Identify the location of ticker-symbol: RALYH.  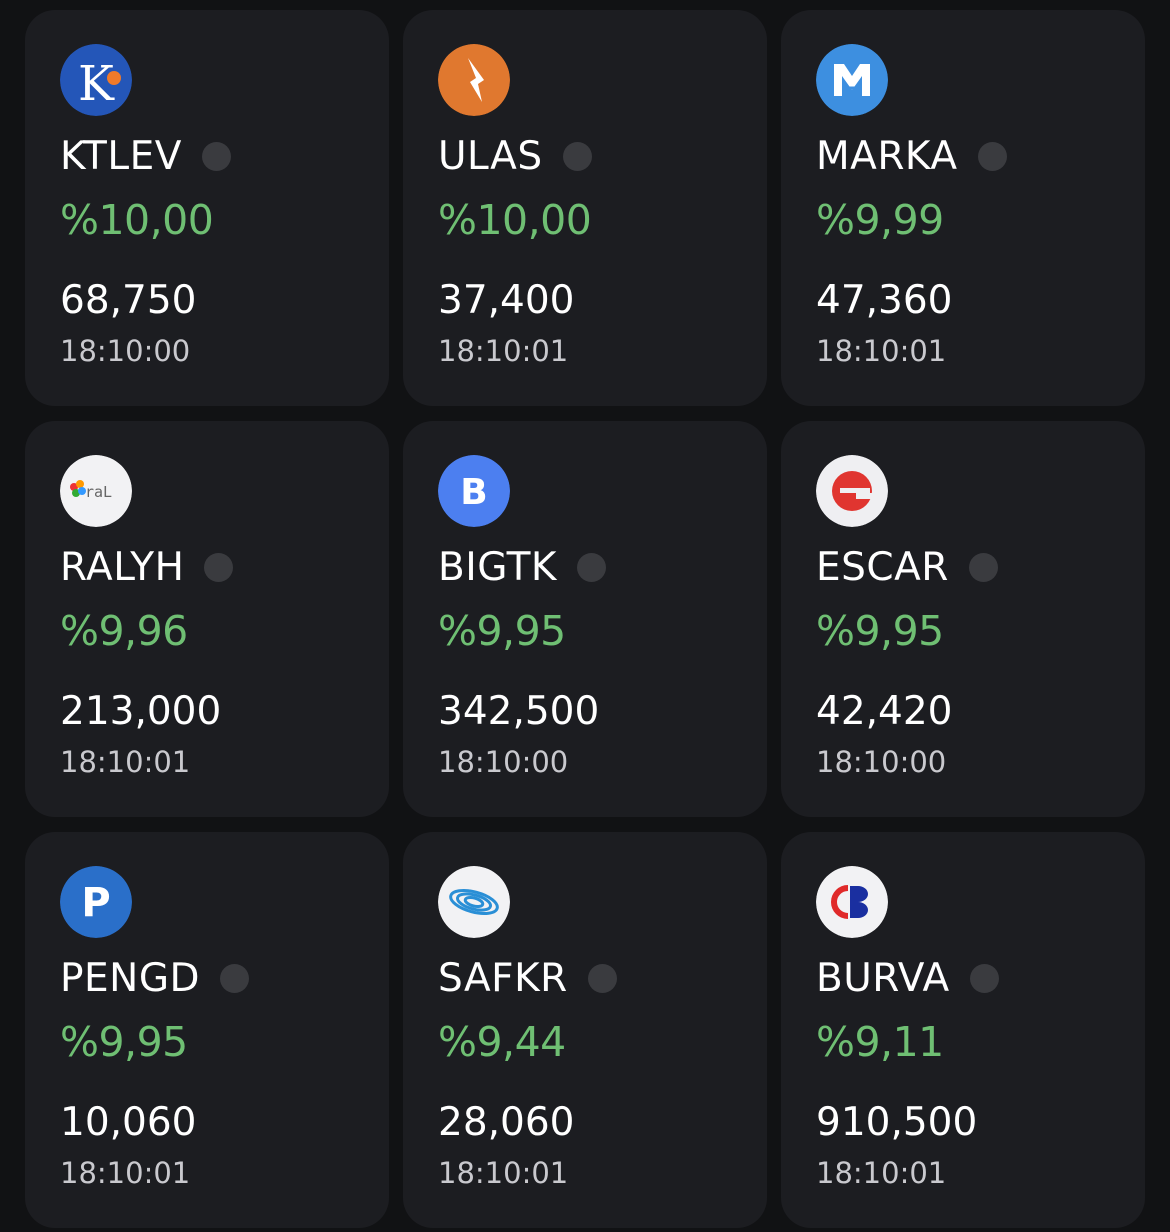
(122, 567).